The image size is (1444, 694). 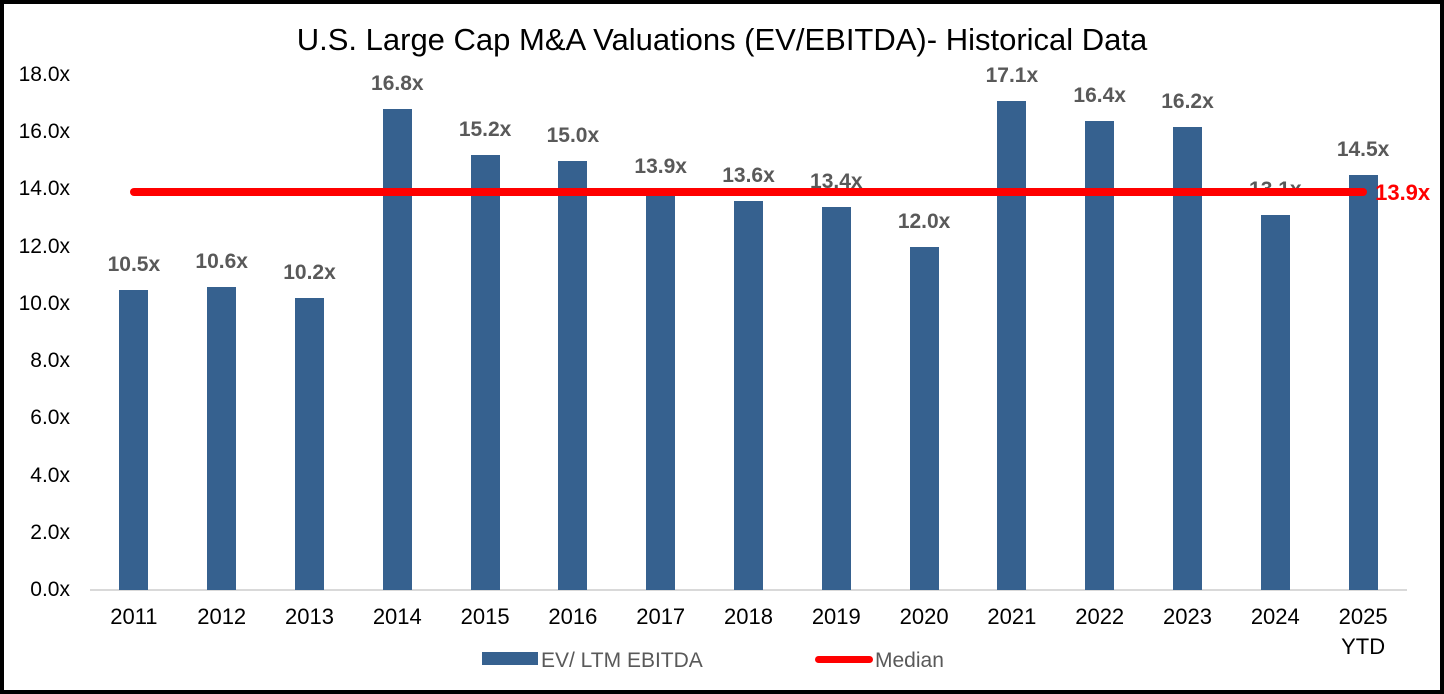 I want to click on y-axis-tick-label: 12.0x, so click(x=44, y=246).